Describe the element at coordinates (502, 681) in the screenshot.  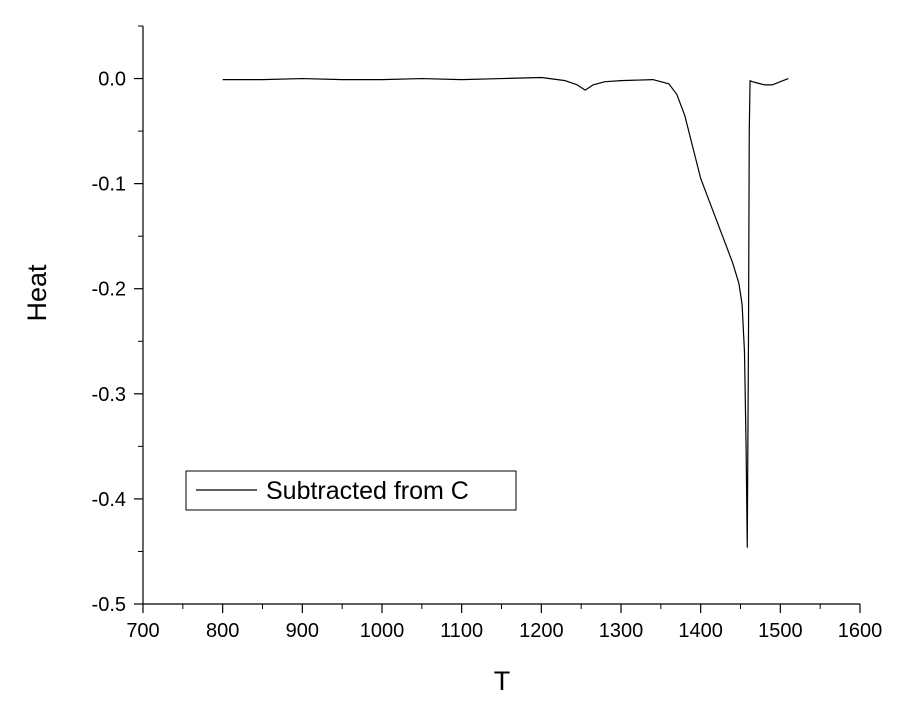
I see `x-axis-label: T` at that location.